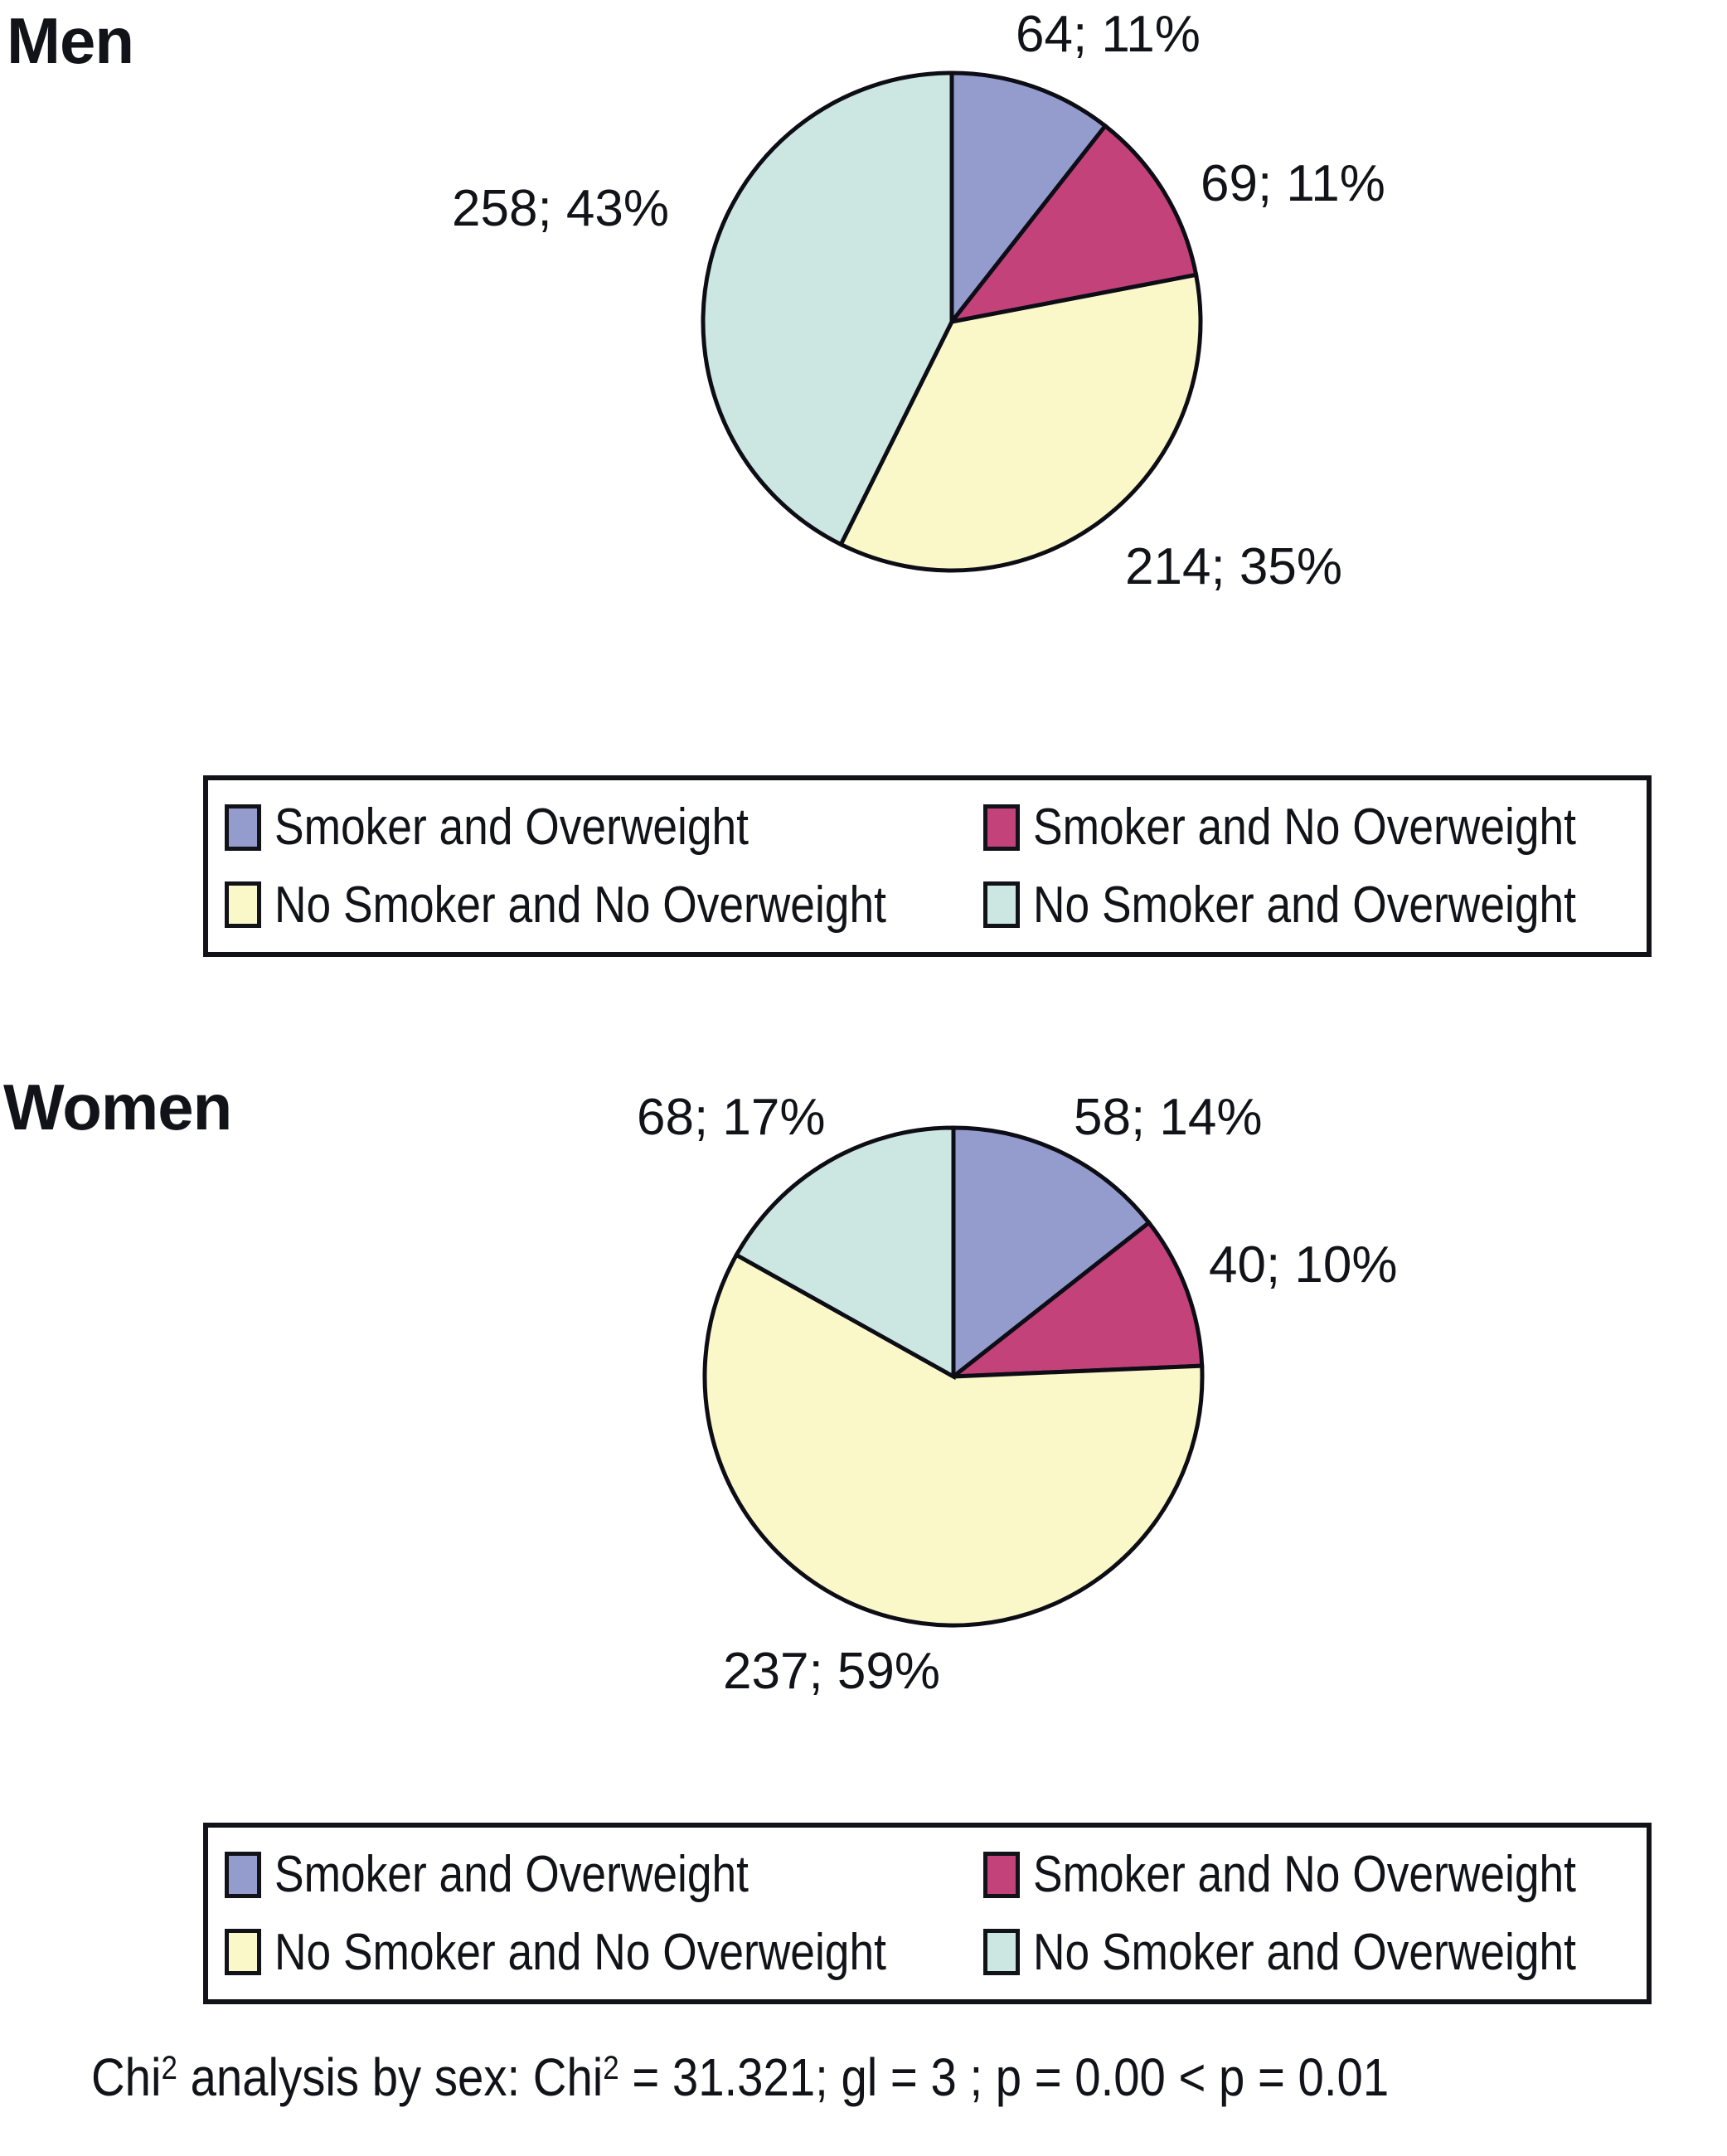 This screenshot has height=2156, width=1727. What do you see at coordinates (71, 40) in the screenshot?
I see `men-title: Men` at bounding box center [71, 40].